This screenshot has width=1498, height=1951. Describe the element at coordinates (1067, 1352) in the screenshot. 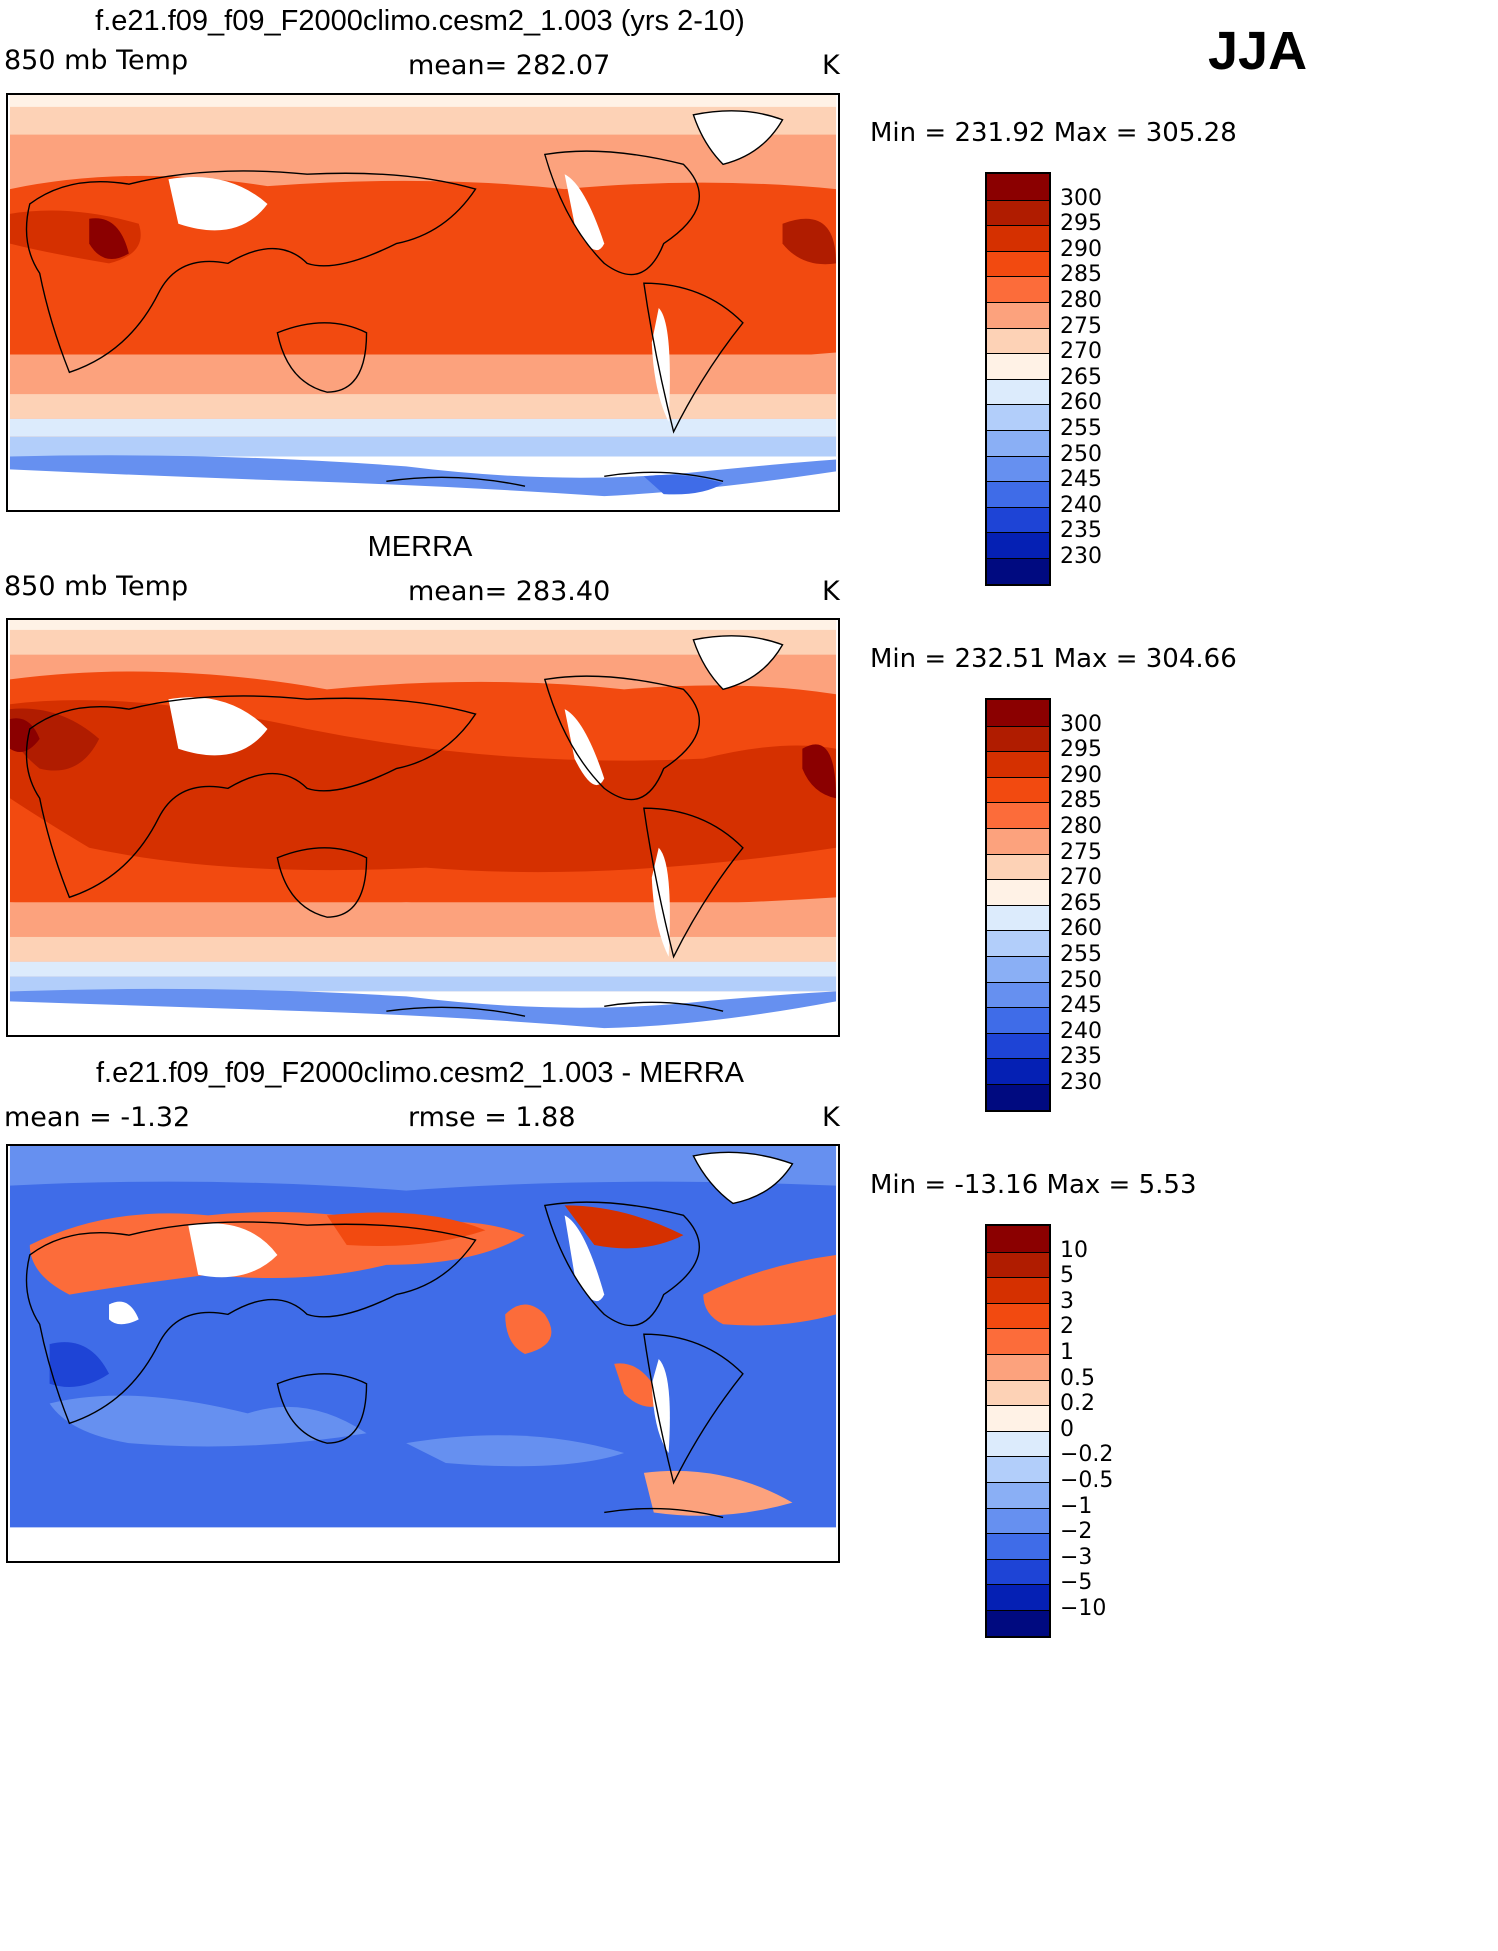

I see `colorbar-tick-label: 1` at that location.